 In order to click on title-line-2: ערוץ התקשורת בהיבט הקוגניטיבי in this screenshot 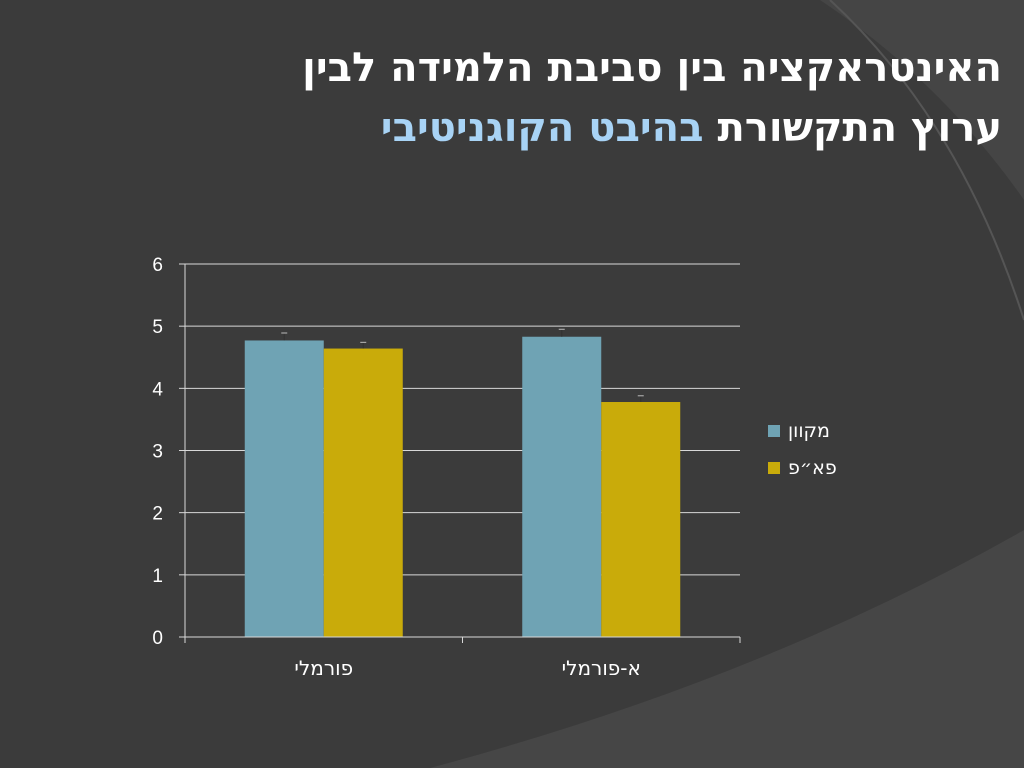, I will do `click(512, 128)`.